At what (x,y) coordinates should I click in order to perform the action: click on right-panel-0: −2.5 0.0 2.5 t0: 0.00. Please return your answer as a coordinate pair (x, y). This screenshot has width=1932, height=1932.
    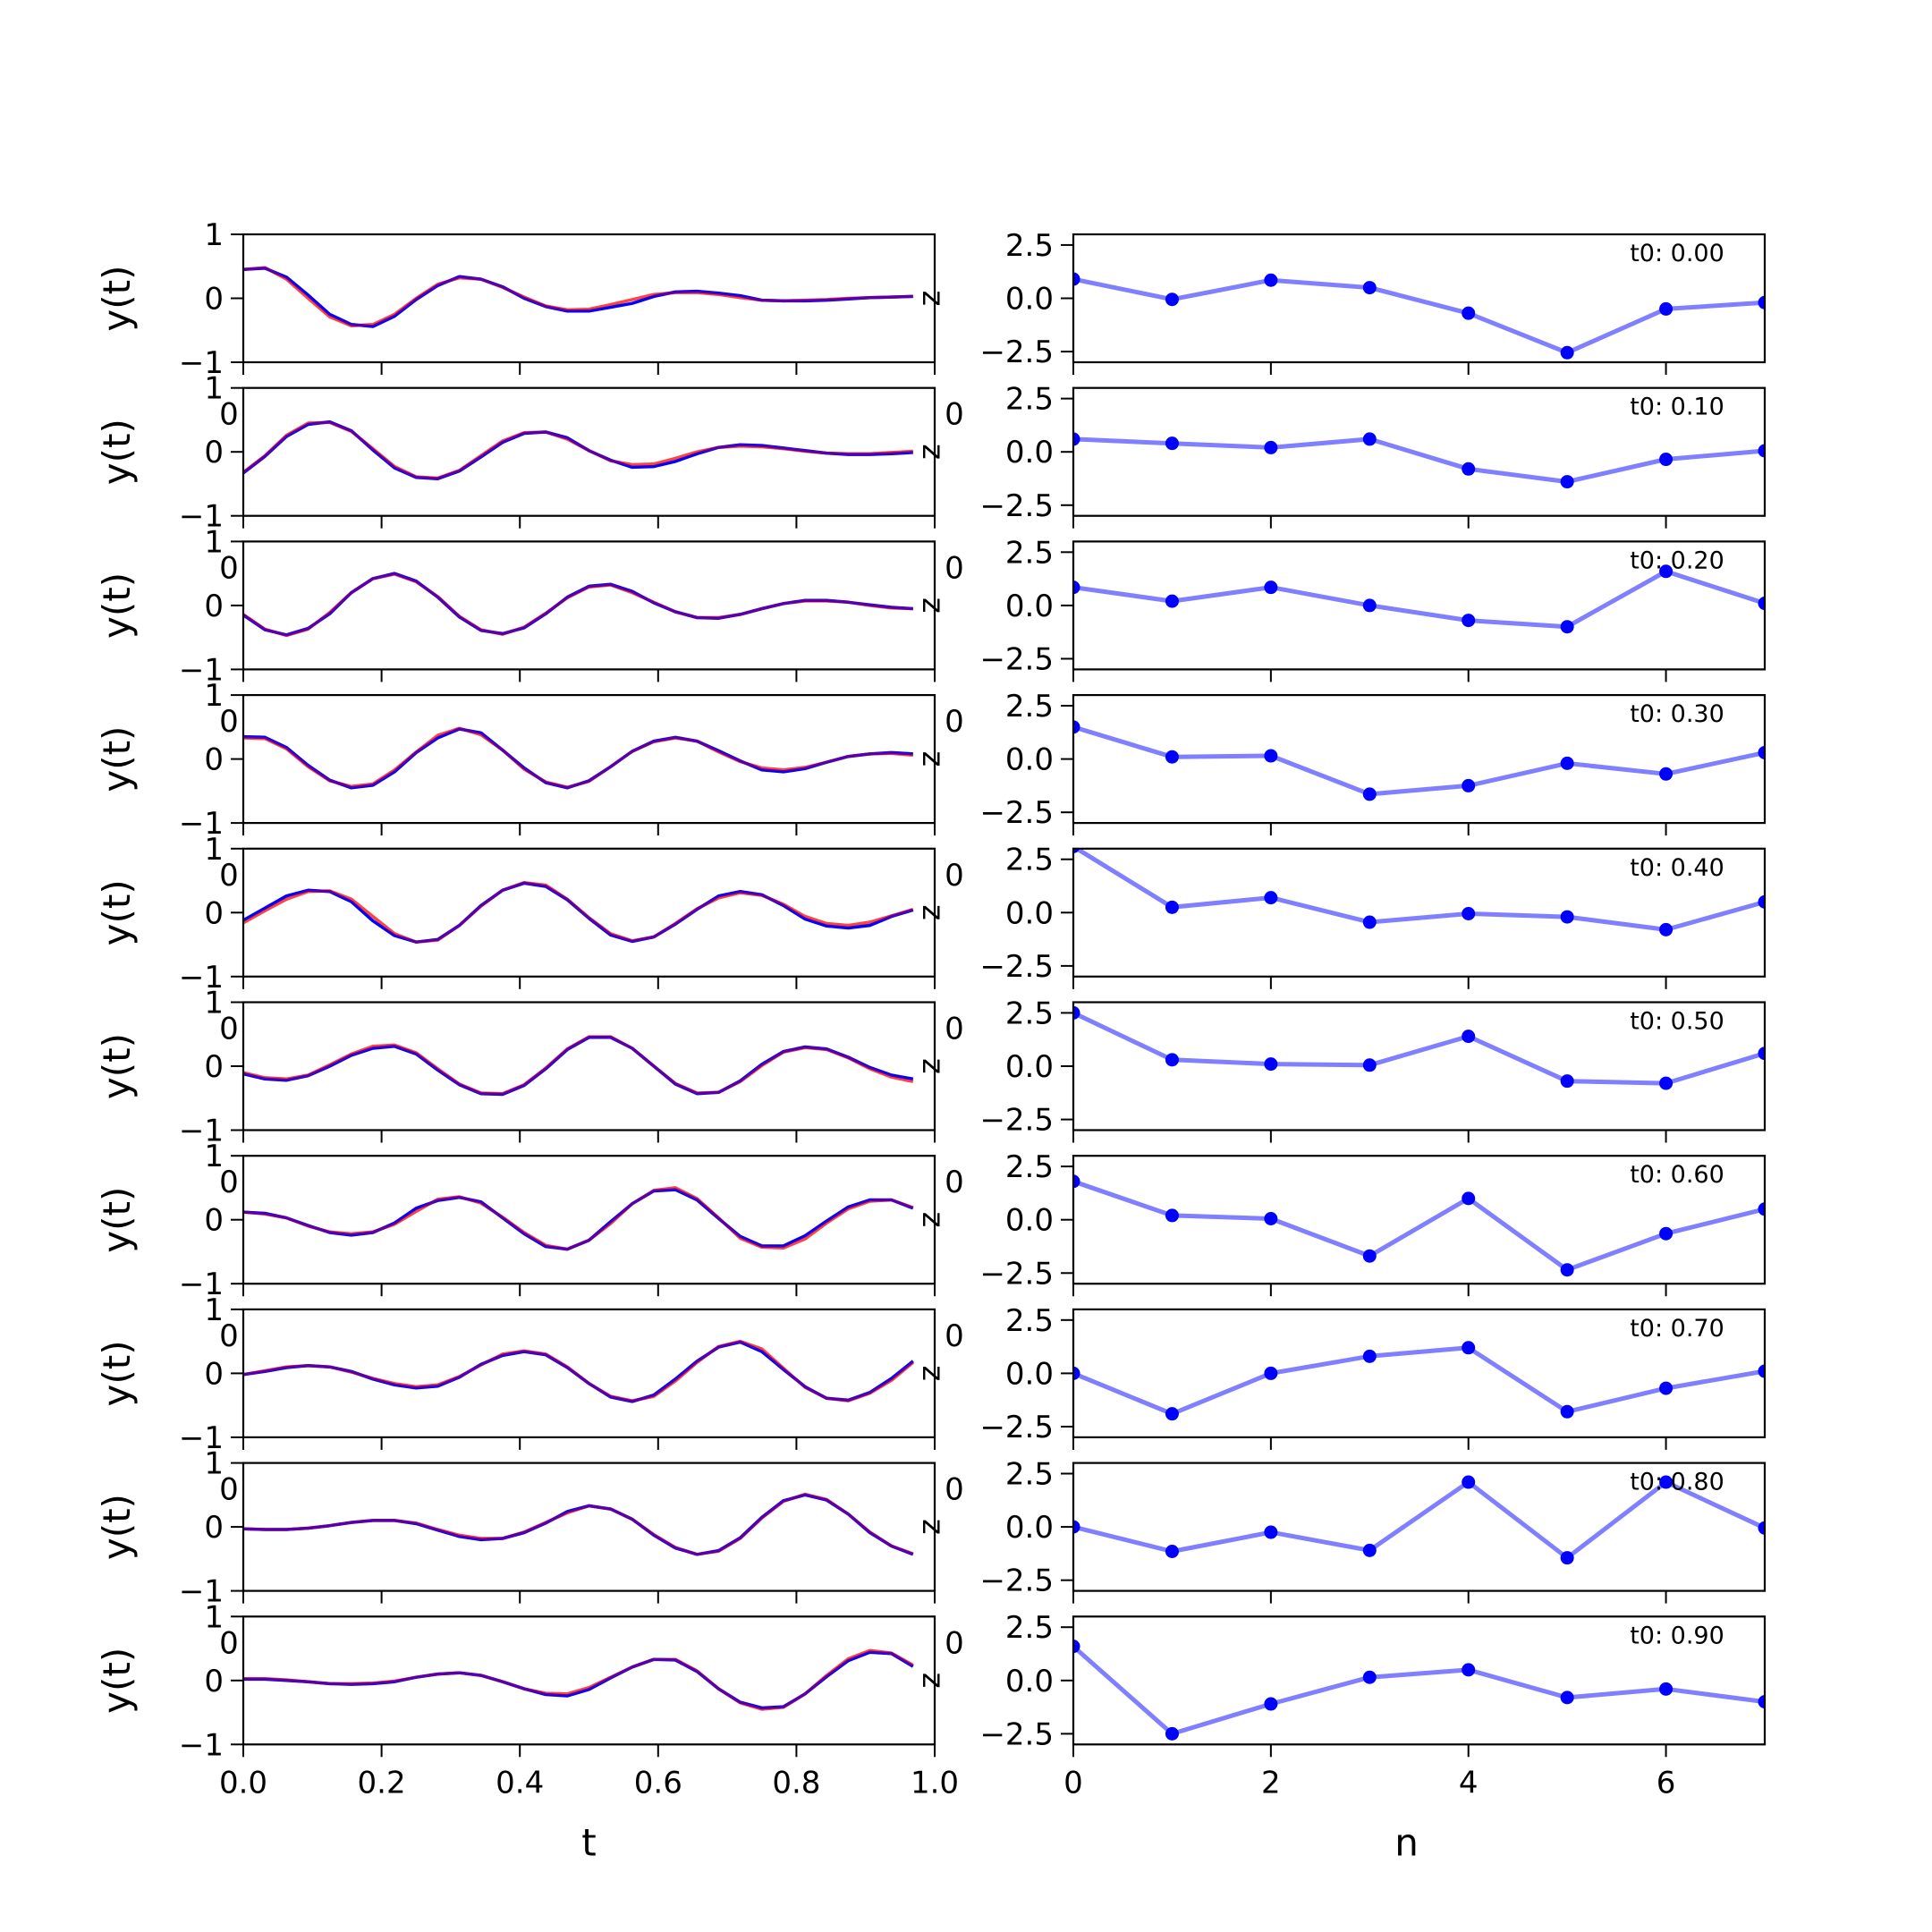
    Looking at the image, I should click on (1373, 301).